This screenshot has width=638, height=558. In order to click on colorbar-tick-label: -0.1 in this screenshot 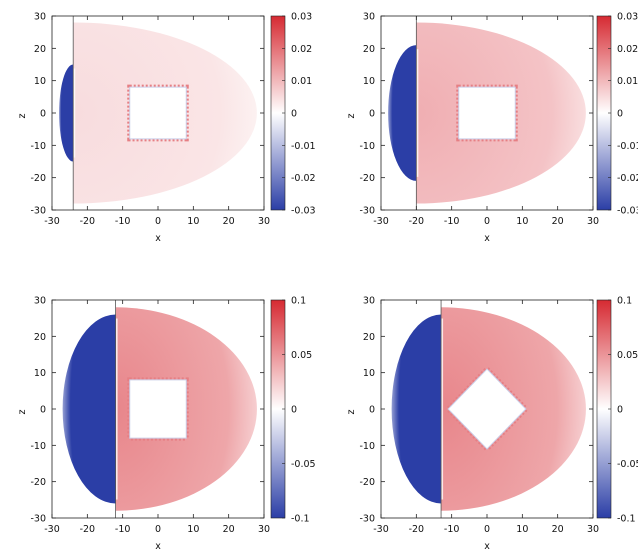, I will do `click(626, 519)`.